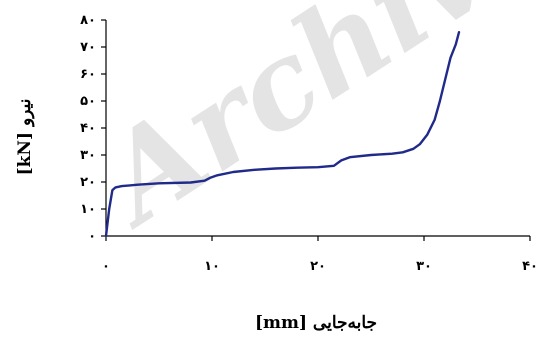  Describe the element at coordinates (88, 182) in the screenshot. I see `y-tick-label: ۲۰` at that location.